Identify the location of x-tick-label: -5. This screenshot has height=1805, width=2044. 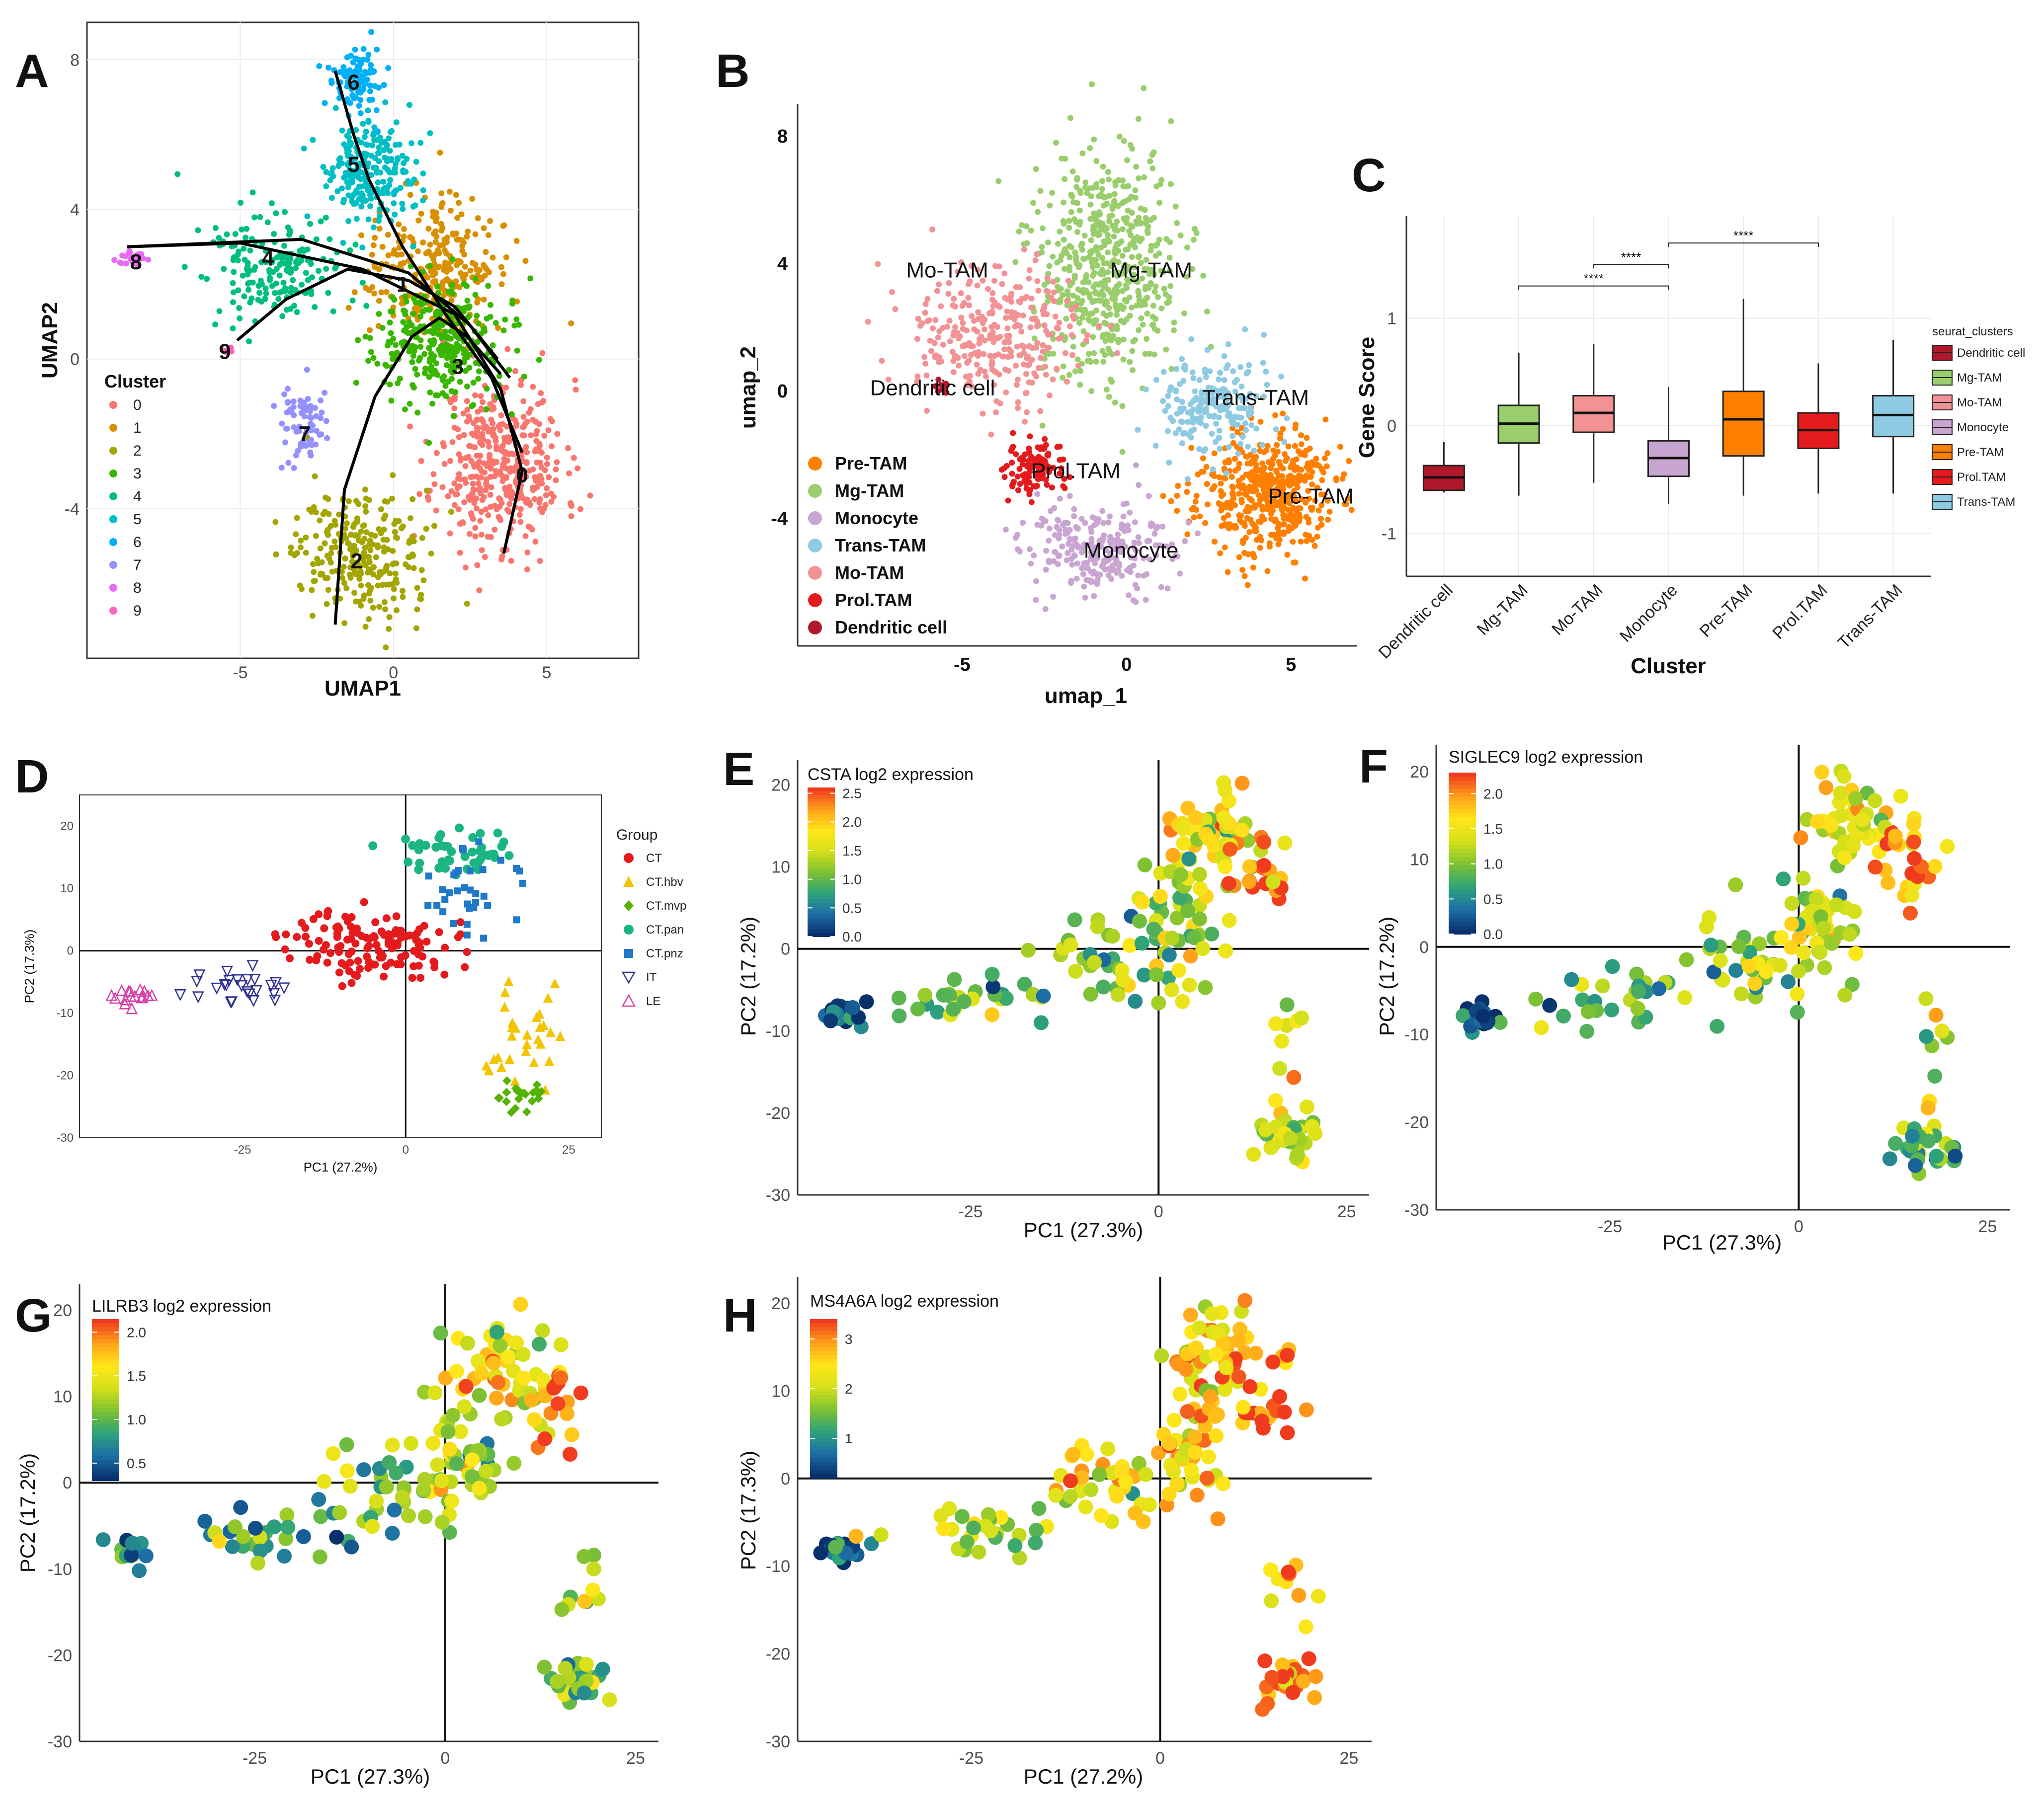
(240, 672).